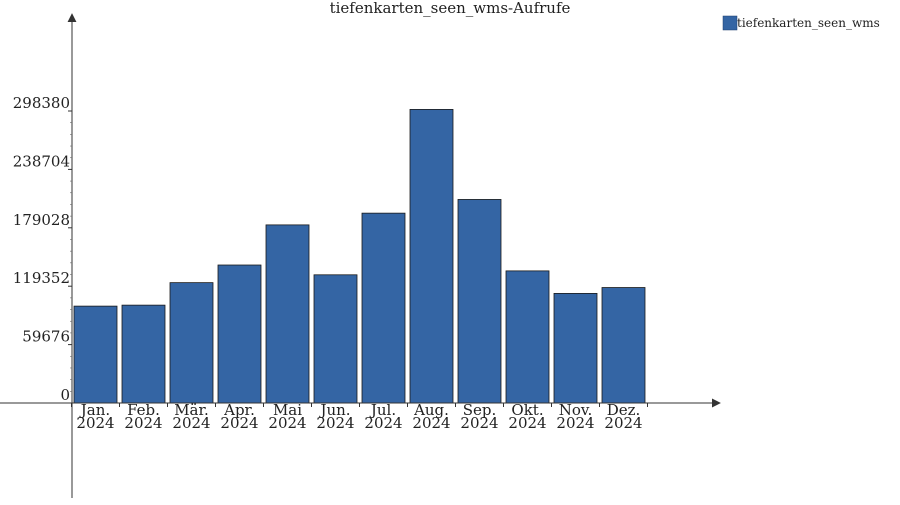 The height and width of the screenshot is (505, 900). Describe the element at coordinates (41, 278) in the screenshot. I see `y-tick-label-2: 119352` at that location.